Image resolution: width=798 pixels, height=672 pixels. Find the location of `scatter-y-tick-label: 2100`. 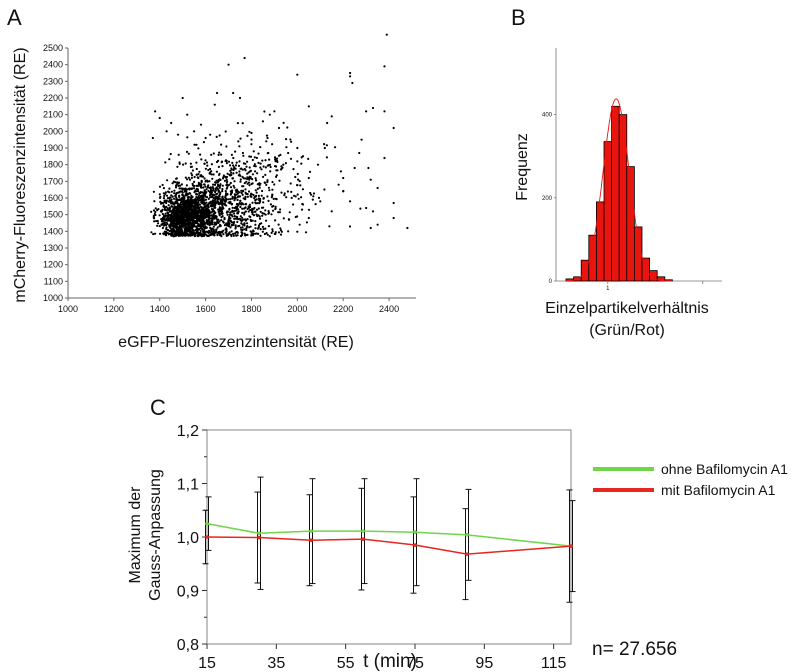

scatter-y-tick-label: 2100 is located at coordinates (53, 115).